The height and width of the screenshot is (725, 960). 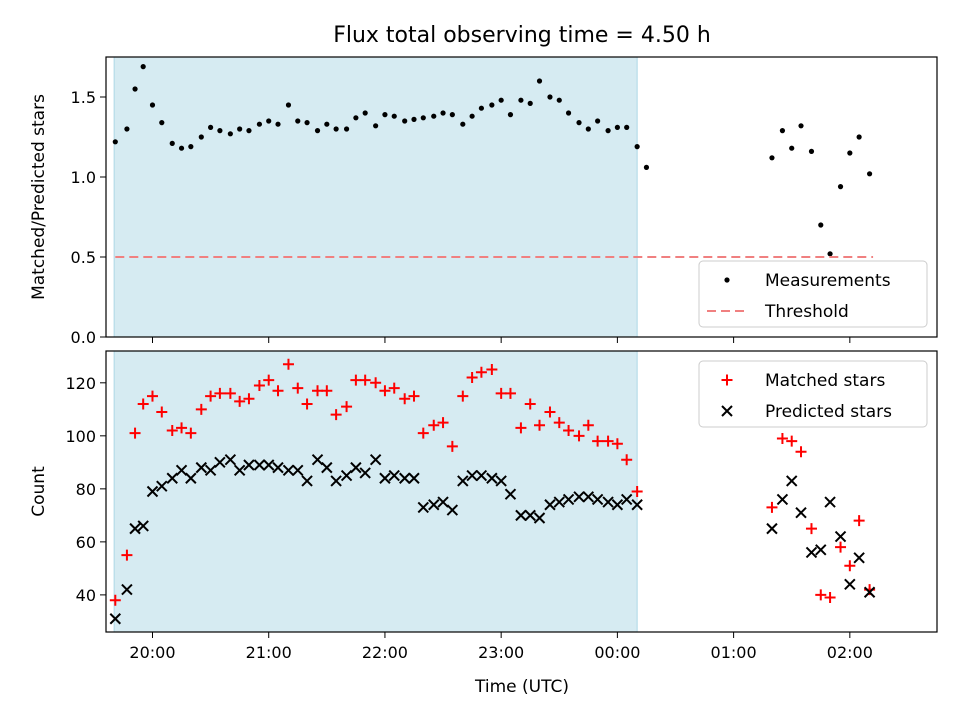 I want to click on y-tick-label: 40, so click(x=86, y=595).